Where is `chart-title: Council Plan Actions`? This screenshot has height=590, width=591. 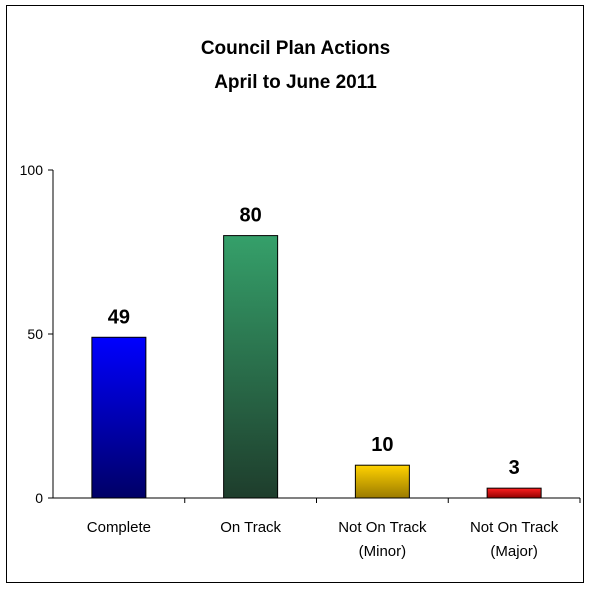 chart-title: Council Plan Actions is located at coordinates (295, 48).